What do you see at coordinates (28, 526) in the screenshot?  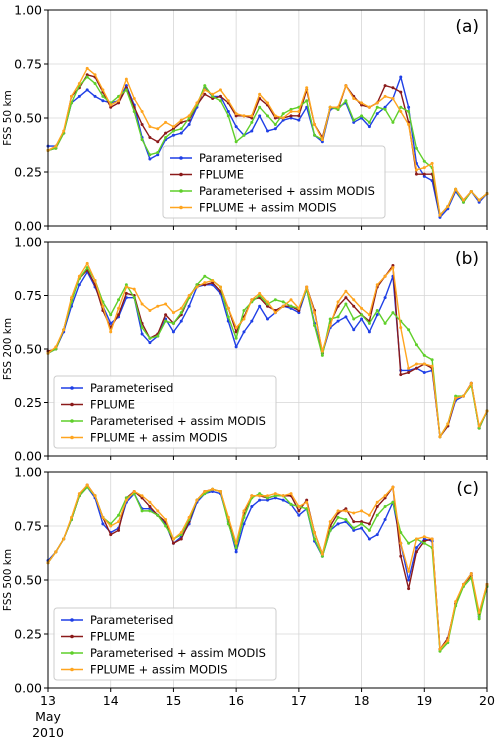 I see `y-tick-label: 0.75` at bounding box center [28, 526].